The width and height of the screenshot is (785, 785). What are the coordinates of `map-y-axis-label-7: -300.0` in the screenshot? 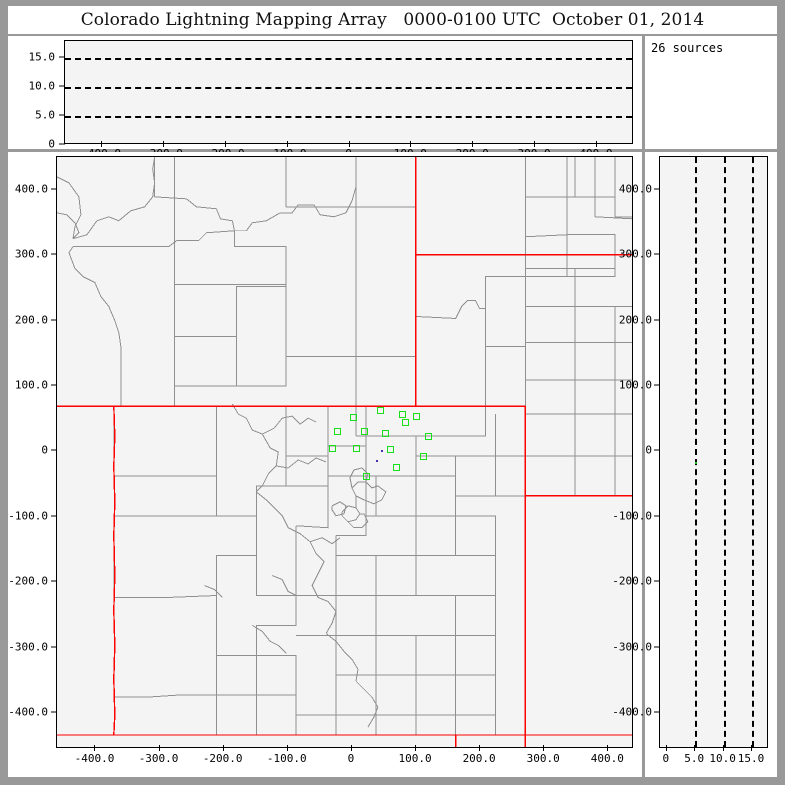 It's located at (28, 647).